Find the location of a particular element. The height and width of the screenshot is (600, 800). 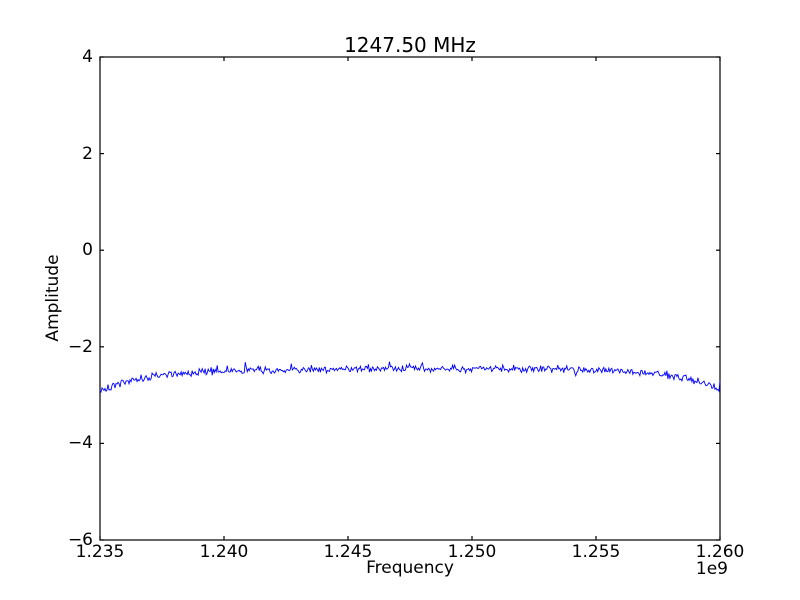

x-axis-offset-label: 1e9 is located at coordinates (711, 569).